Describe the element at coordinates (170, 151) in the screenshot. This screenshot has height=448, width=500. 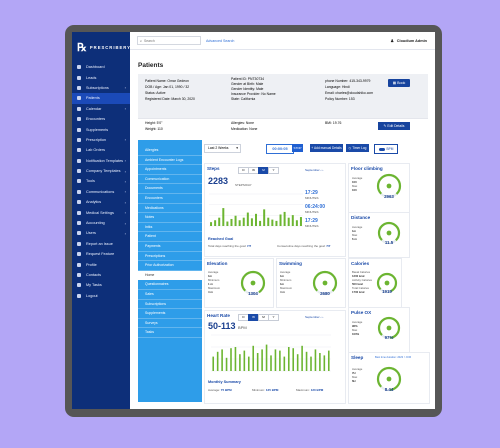
I see `tab-item: Allergies` at that location.